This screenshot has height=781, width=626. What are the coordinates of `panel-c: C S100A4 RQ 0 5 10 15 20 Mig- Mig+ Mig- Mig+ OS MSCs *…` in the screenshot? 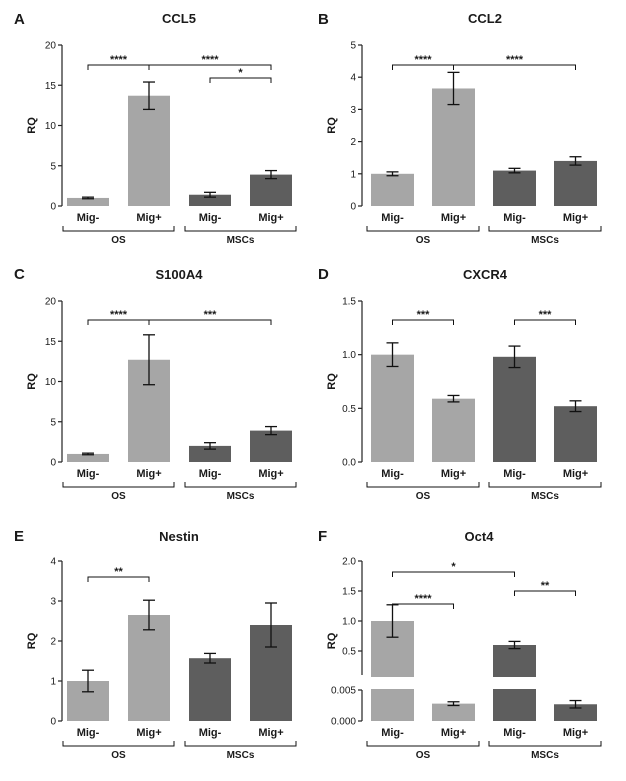 It's located at (155, 384).